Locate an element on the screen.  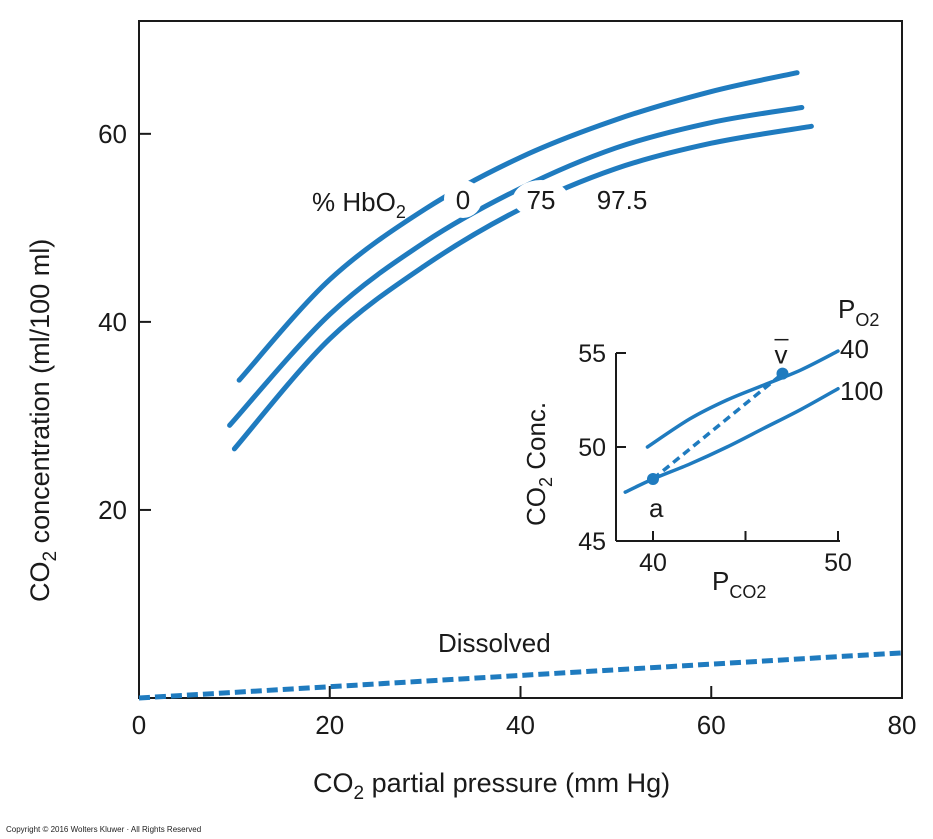
inset-y-tick-label: 45 is located at coordinates (592, 542).